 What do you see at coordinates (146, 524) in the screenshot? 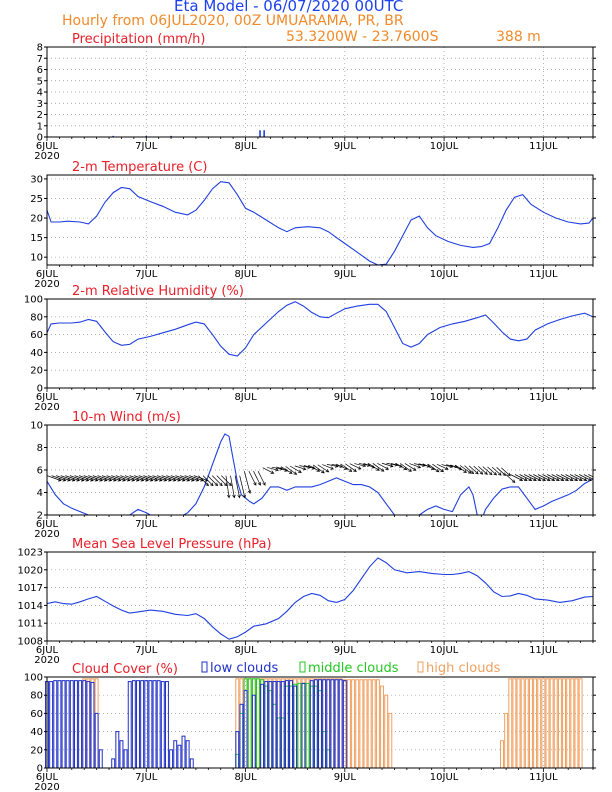
I see `x-tick-label: 7JUL` at bounding box center [146, 524].